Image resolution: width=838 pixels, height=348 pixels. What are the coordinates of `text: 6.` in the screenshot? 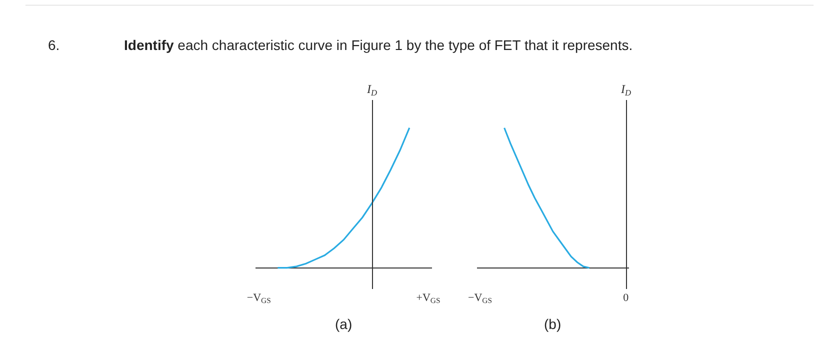 It's located at (54, 45).